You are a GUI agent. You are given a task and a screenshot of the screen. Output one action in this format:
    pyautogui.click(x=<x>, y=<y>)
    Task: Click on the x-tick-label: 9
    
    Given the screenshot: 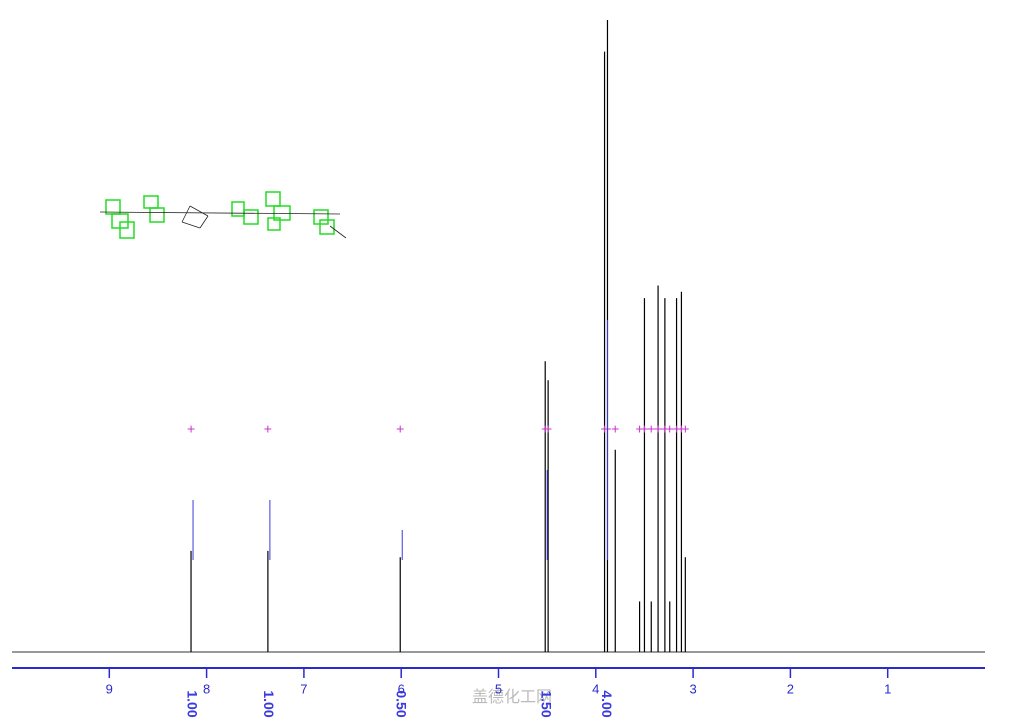 What is the action you would take?
    pyautogui.click(x=109, y=688)
    